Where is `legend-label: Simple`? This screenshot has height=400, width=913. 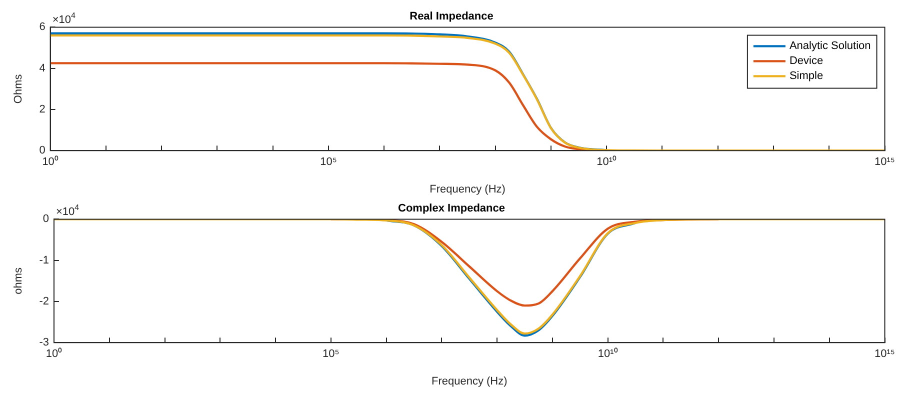 legend-label: Simple is located at coordinates (806, 76).